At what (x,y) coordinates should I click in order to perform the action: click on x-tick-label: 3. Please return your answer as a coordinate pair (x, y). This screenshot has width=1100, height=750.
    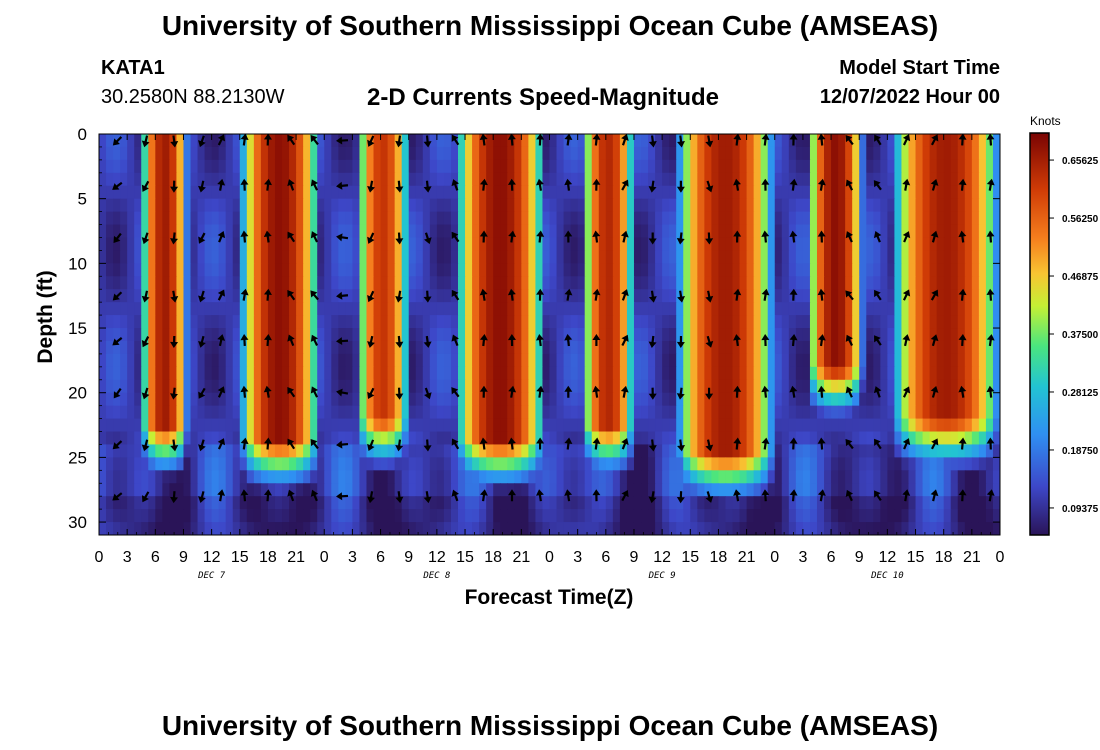
    Looking at the image, I should click on (802, 557).